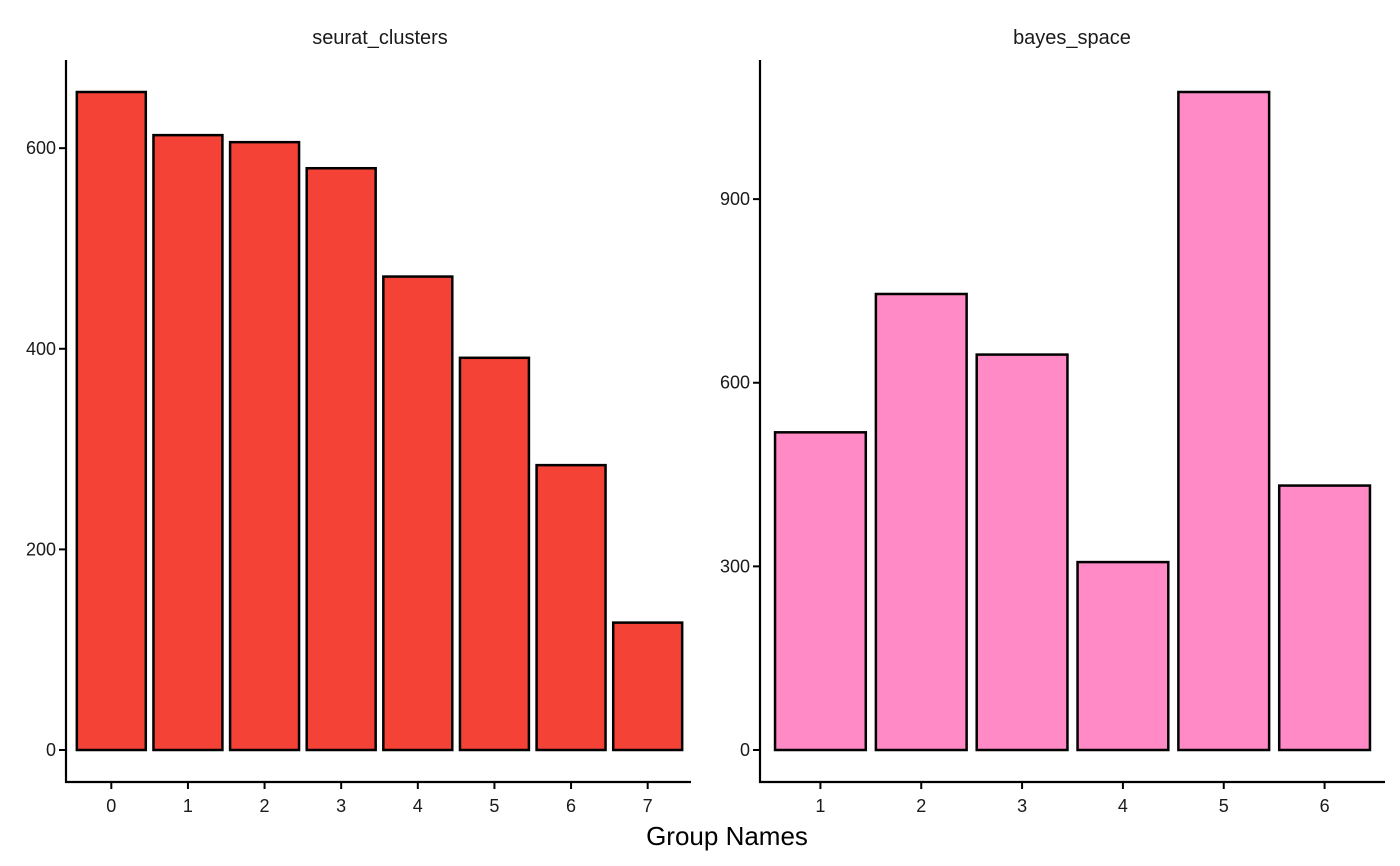  What do you see at coordinates (41, 549) in the screenshot?
I see `y-tick-label: 200` at bounding box center [41, 549].